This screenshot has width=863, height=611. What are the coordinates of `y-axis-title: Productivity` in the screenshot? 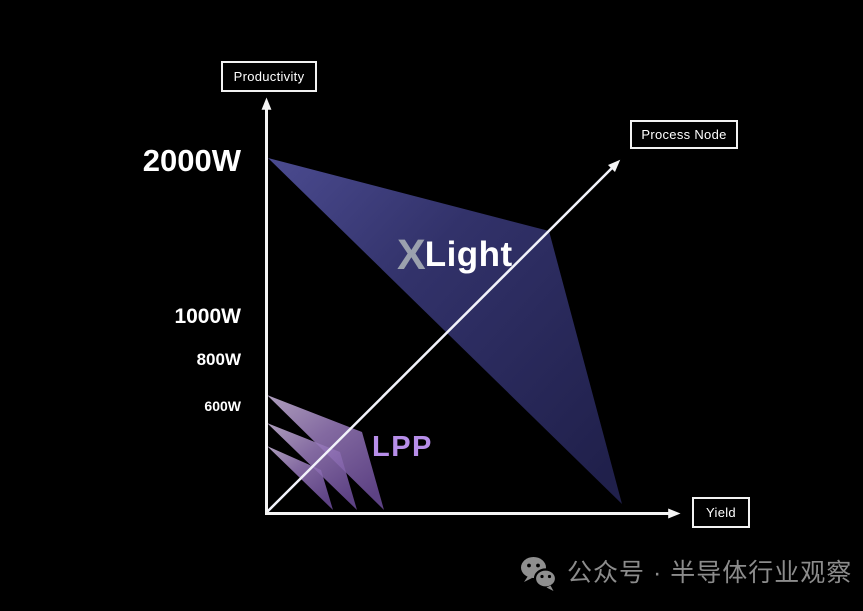 It's located at (269, 76).